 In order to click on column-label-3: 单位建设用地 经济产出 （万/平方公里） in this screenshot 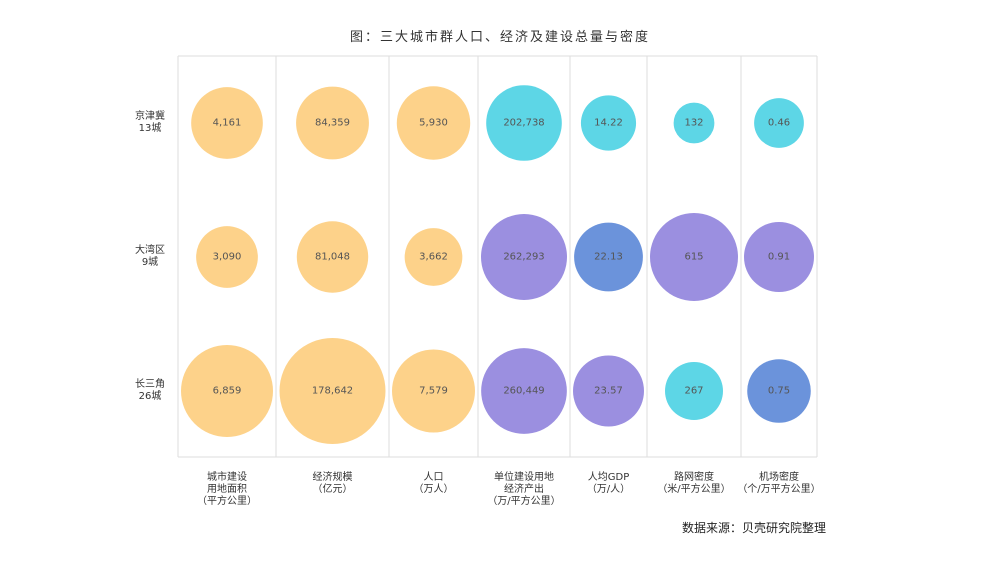, I will do `click(524, 490)`.